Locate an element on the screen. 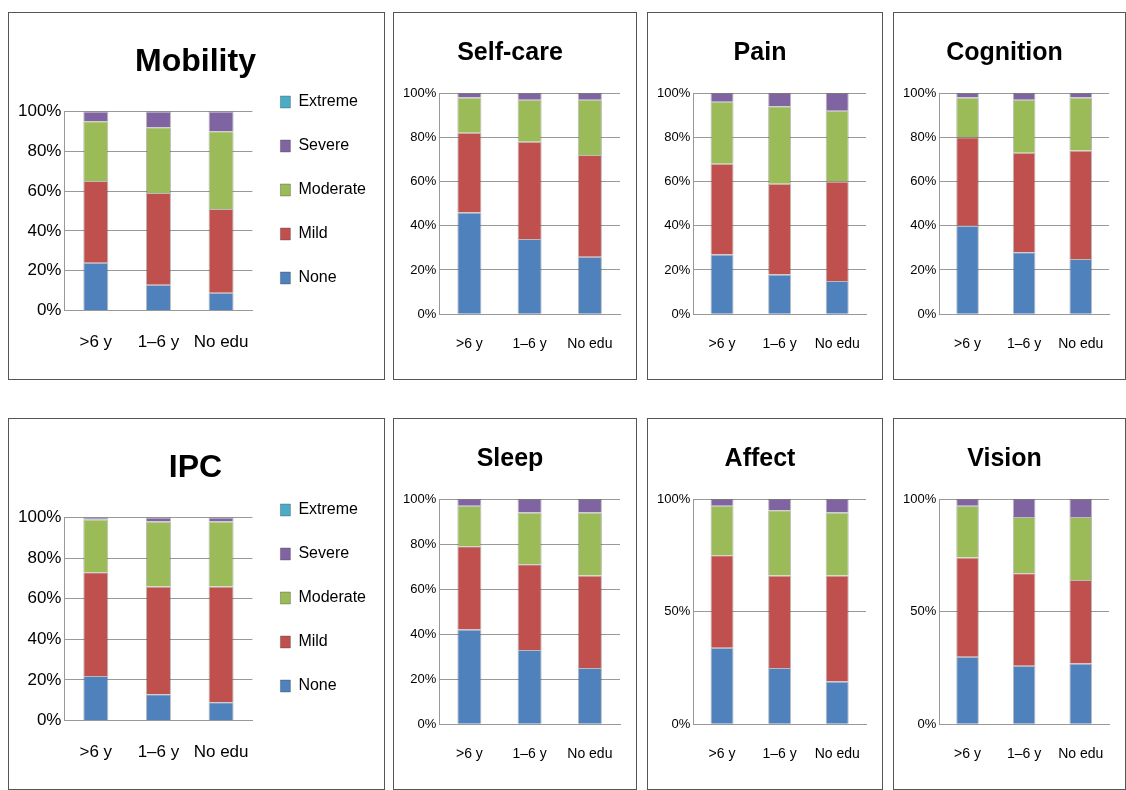 The height and width of the screenshot is (790, 1126). chart-title: Mobility is located at coordinates (196, 60).